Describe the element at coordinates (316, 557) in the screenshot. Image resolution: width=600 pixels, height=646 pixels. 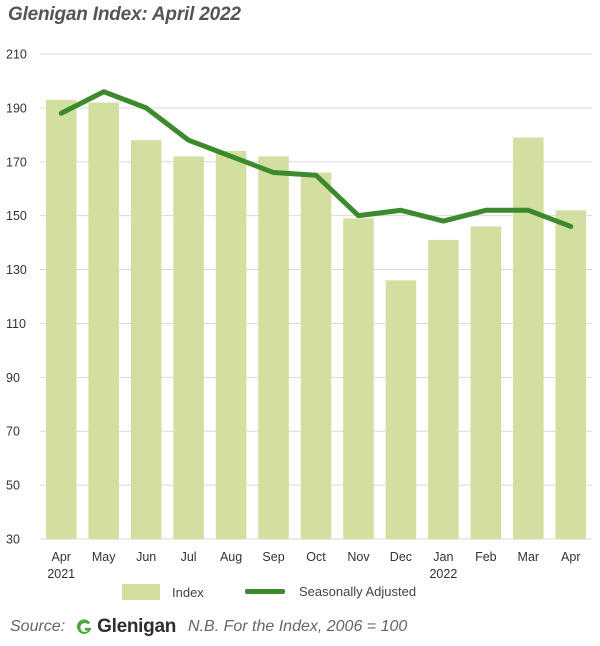
I see `x-tick-label: Oct` at that location.